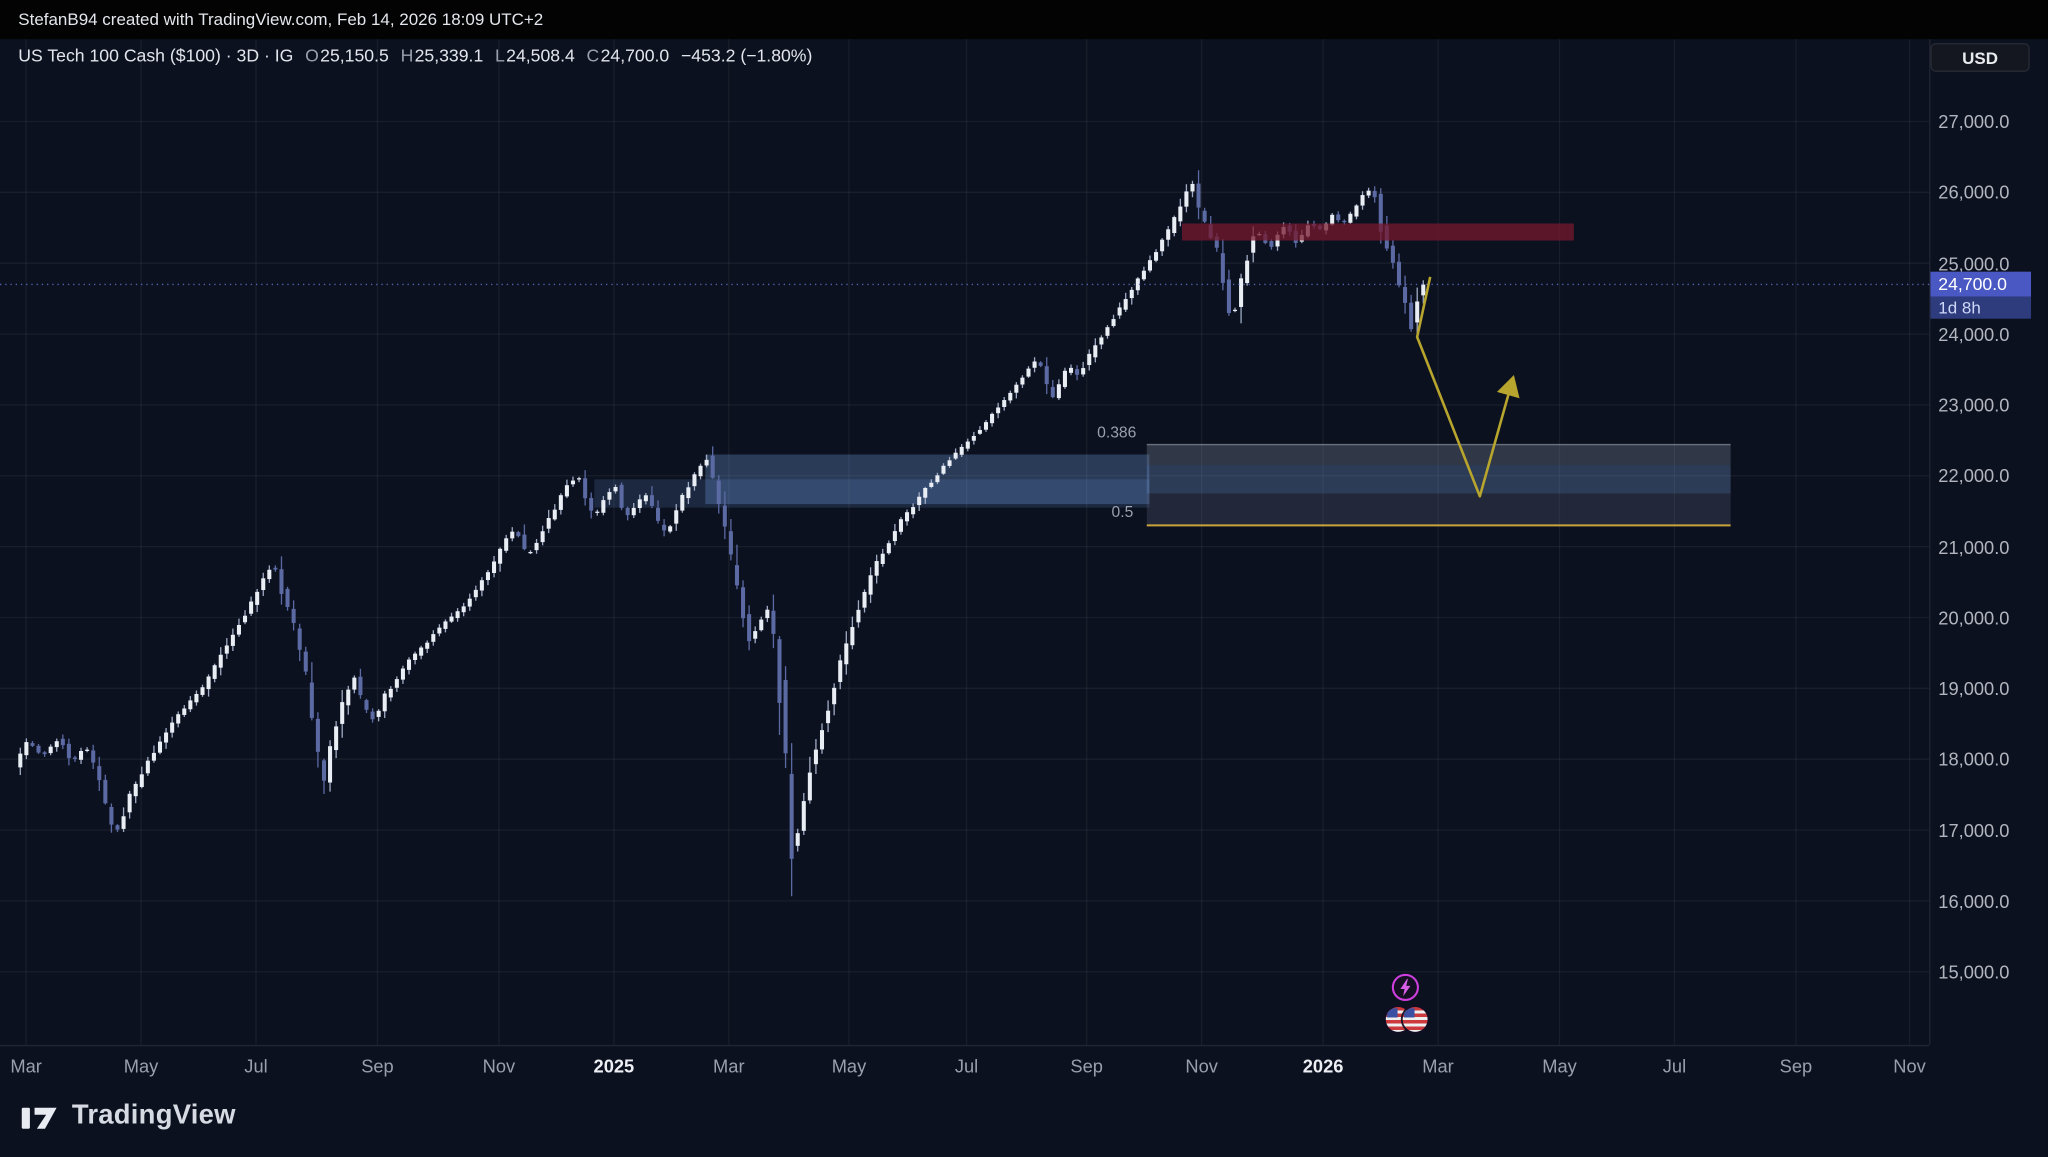 The image size is (2048, 1157). I want to click on bar-close-countdown: 1d 8h, so click(1981, 308).